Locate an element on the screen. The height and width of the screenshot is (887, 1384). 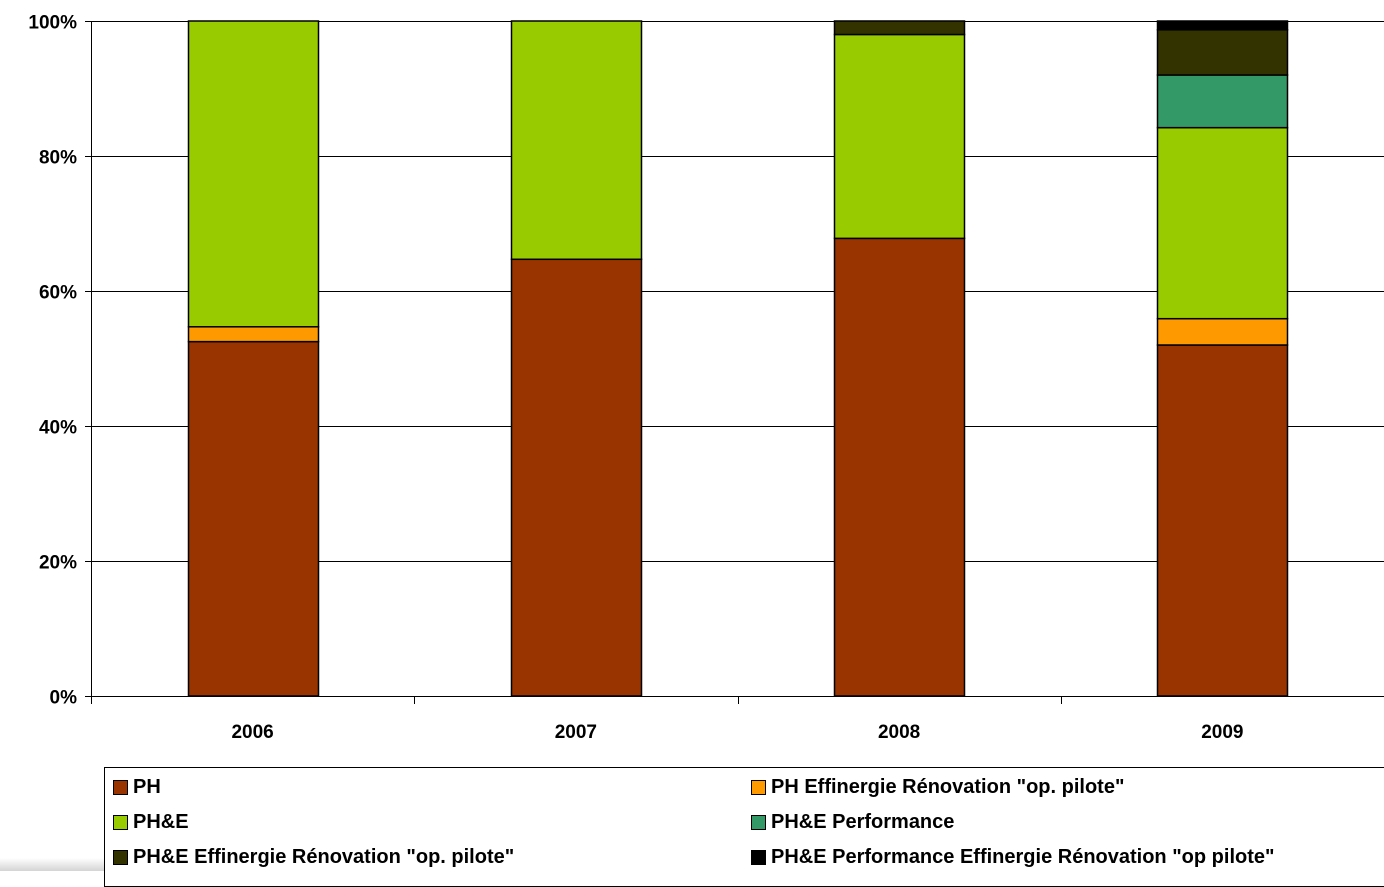
legend-item: PH&E Effinergie Rénovation "op. pilote" is located at coordinates (313, 857).